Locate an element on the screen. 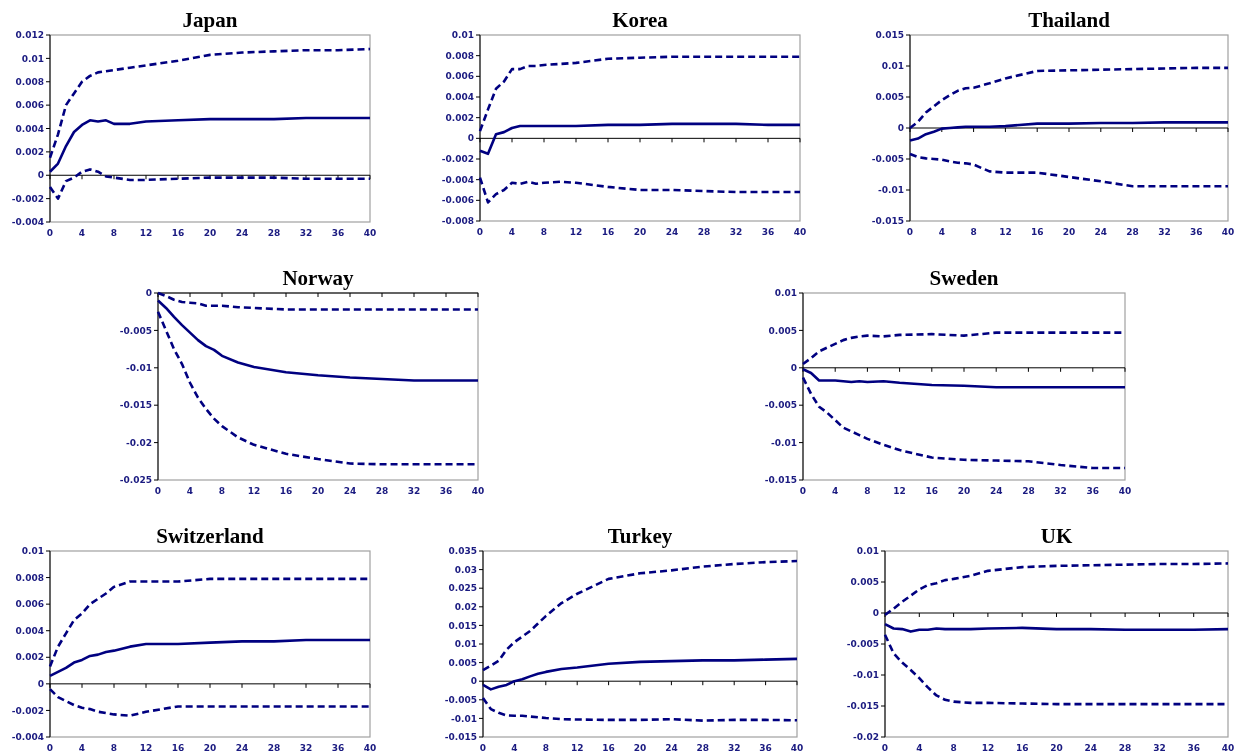  y-tick-label: -0.006 is located at coordinates (457, 200).